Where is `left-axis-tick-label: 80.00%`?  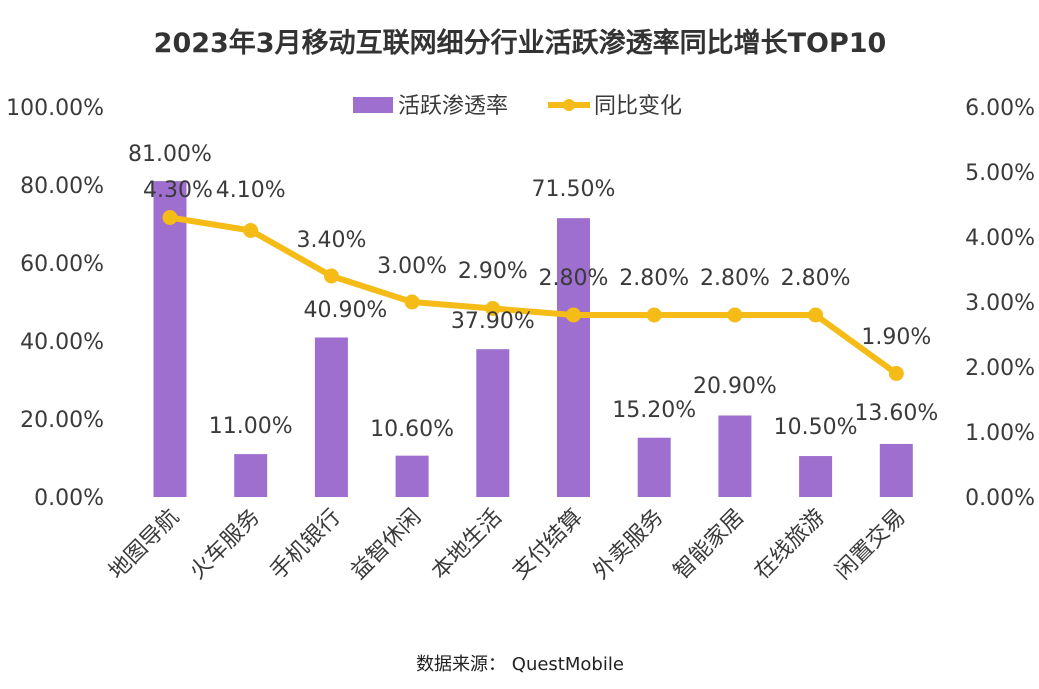 left-axis-tick-label: 80.00% is located at coordinates (62, 186).